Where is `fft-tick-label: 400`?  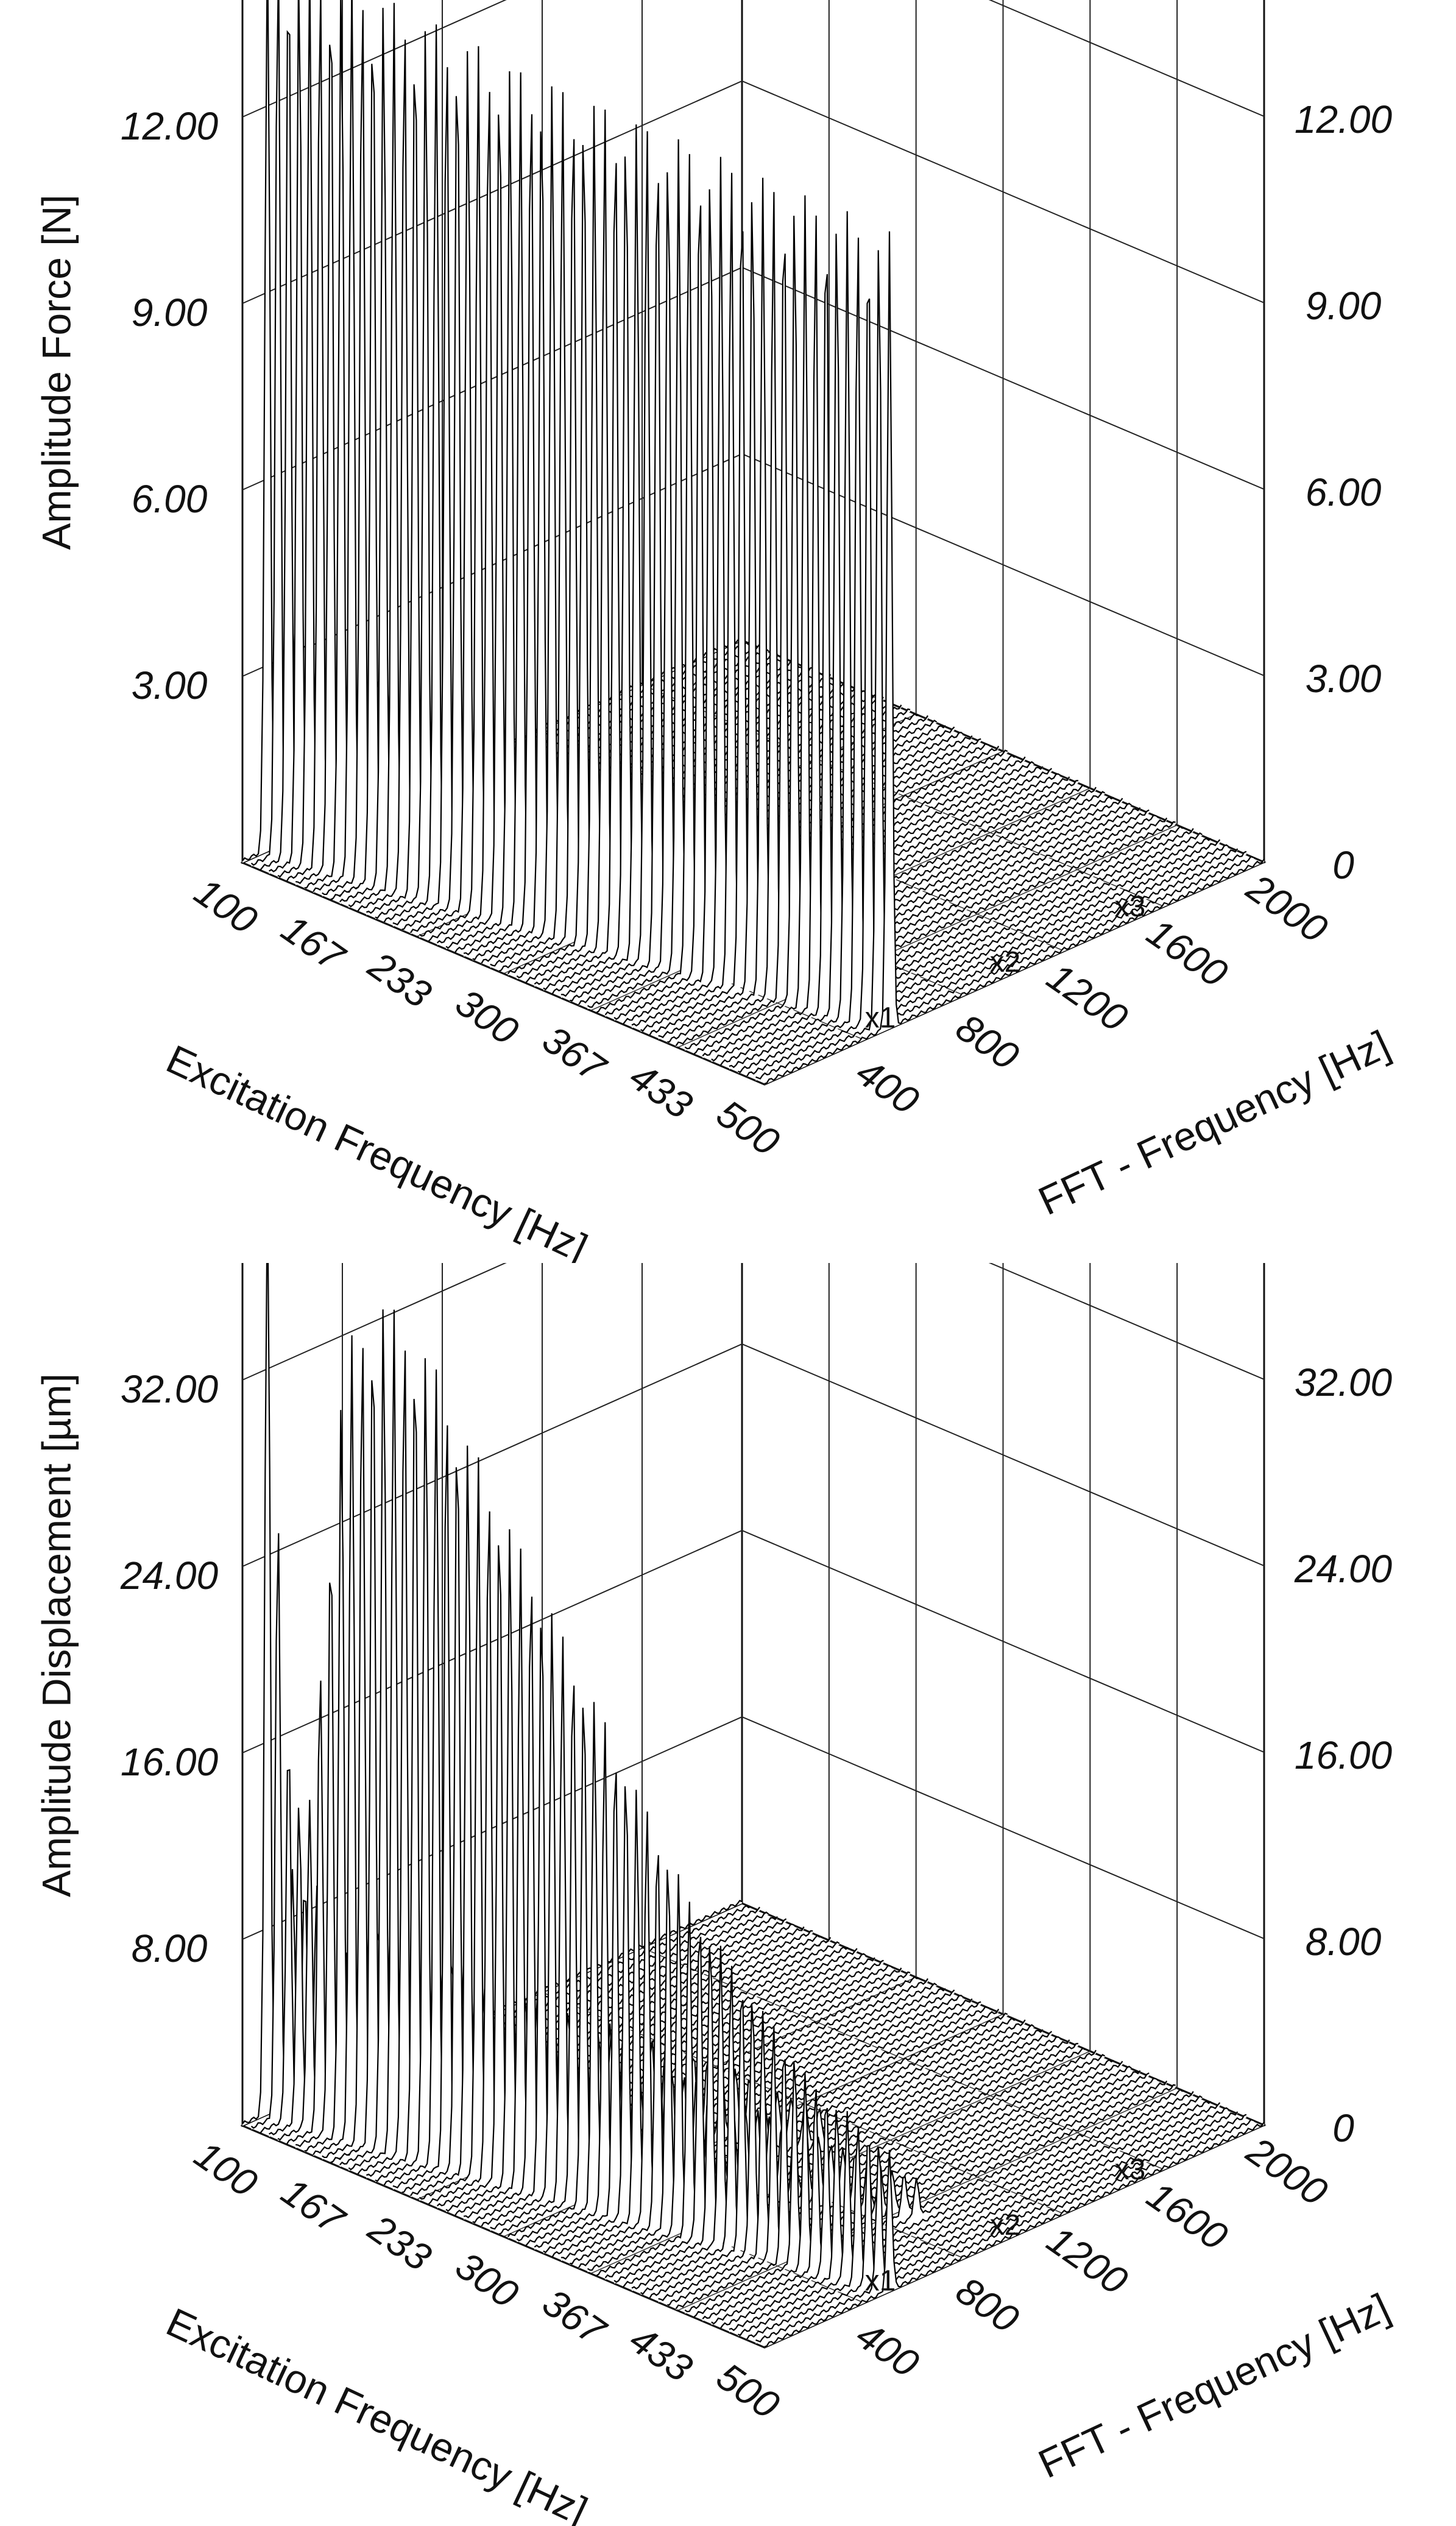 fft-tick-label: 400 is located at coordinates (888, 2349).